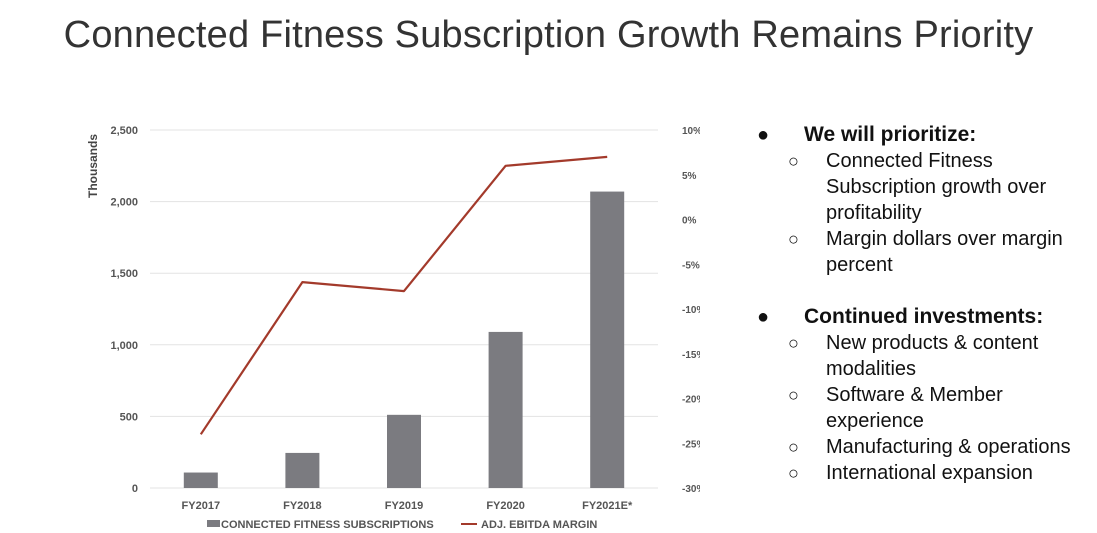 The image size is (1097, 533). What do you see at coordinates (124, 203) in the screenshot?
I see `y-tick-label: 2,000` at bounding box center [124, 203].